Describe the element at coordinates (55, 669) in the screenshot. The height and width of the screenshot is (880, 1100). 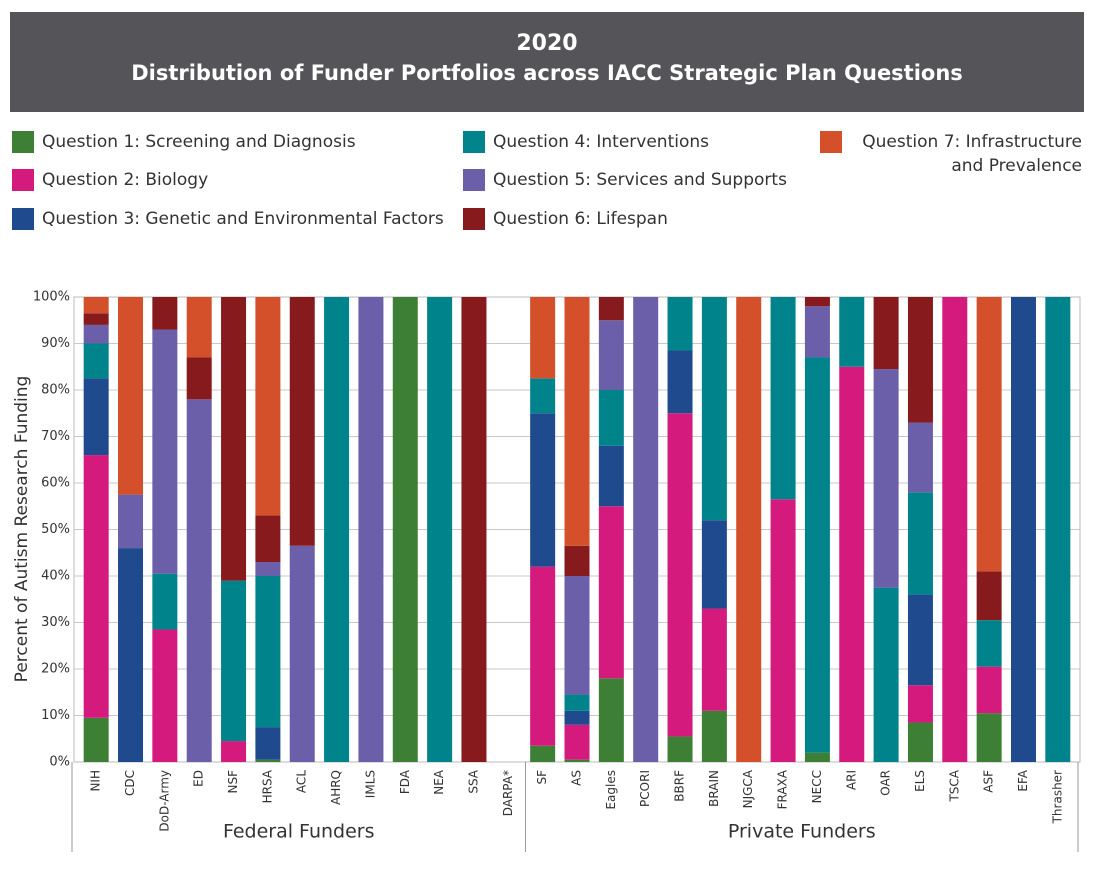
I see `y-tick-label: 20%` at that location.